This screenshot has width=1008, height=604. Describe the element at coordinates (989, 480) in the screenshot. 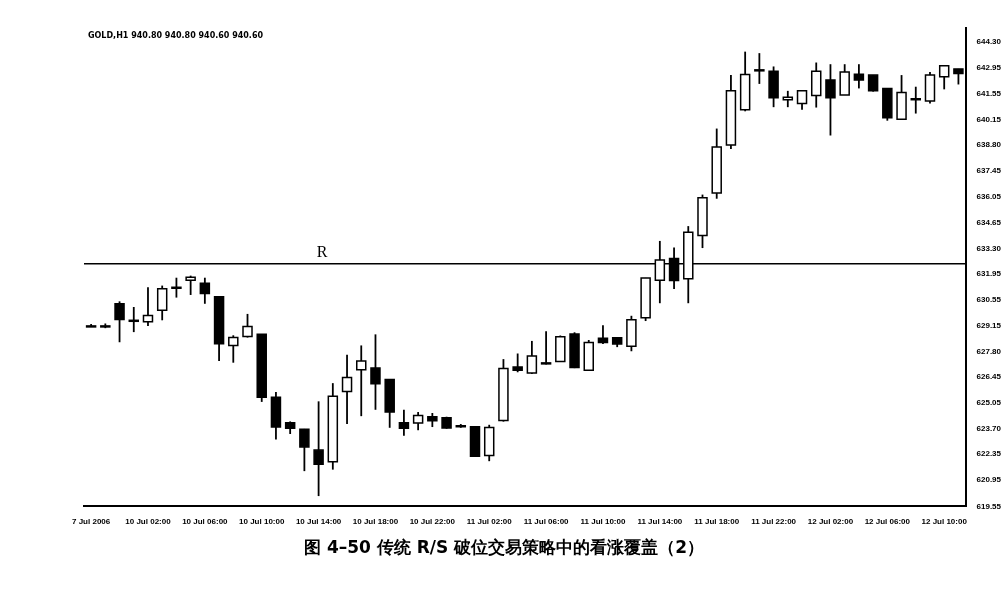

I see `y-tick-label: 620.95` at that location.